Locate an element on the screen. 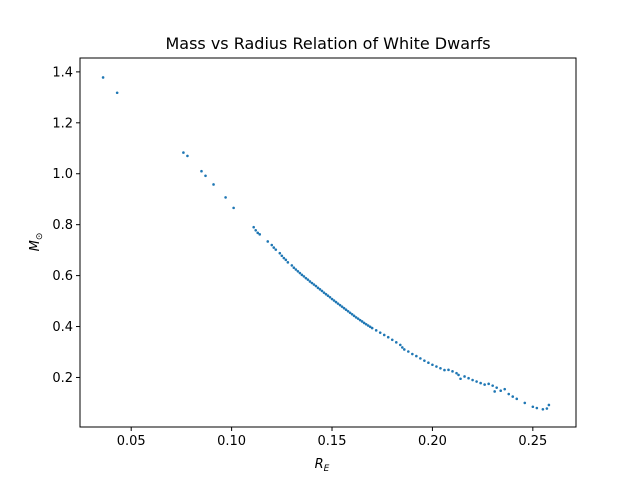 This screenshot has width=640, height=480. y-tick-label: 0.4 is located at coordinates (62, 327).